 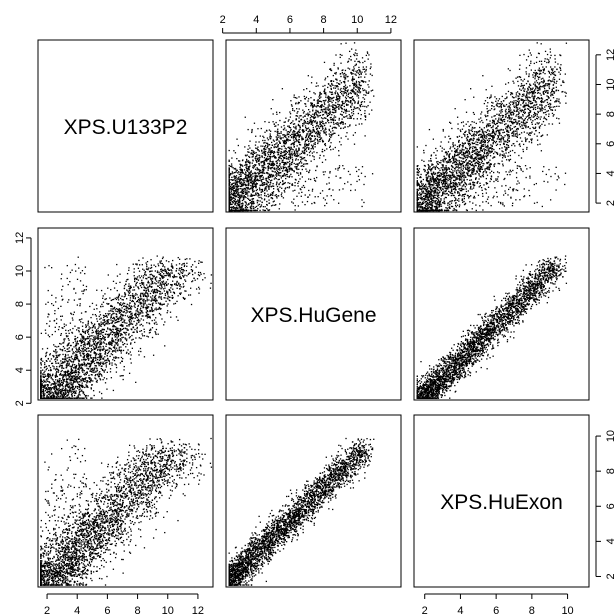 I want to click on panel-frame-r0-c2, so click(x=501, y=126).